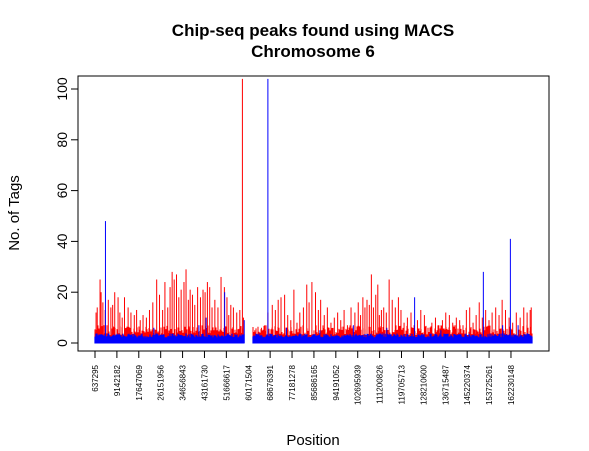 The width and height of the screenshot is (589, 451). What do you see at coordinates (270, 382) in the screenshot?
I see `x-tick-label: 68676391` at bounding box center [270, 382].